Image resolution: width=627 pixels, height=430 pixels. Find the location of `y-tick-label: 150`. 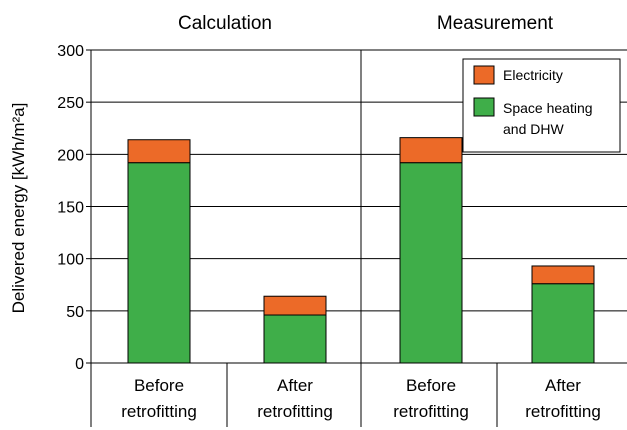

y-tick-label: 150 is located at coordinates (70, 208).